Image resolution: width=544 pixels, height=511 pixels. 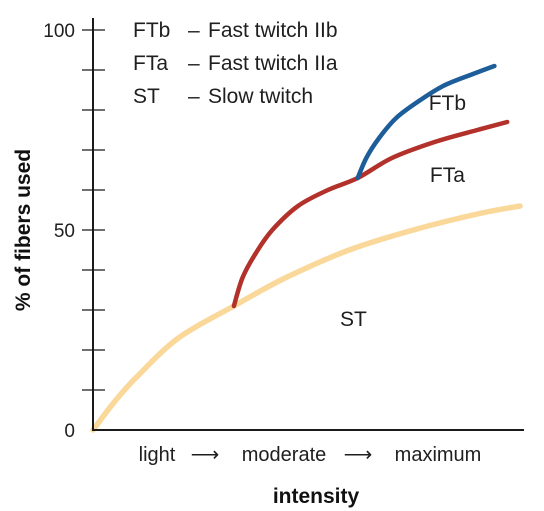 What do you see at coordinates (146, 96) in the screenshot?
I see `legend-abbr: ST` at bounding box center [146, 96].